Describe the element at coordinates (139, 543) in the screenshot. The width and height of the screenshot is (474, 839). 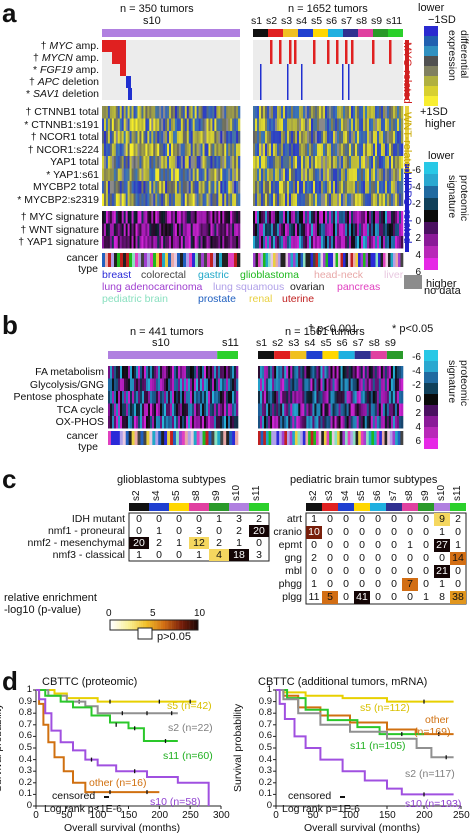
I see `gbm-cell: 20` at that location.